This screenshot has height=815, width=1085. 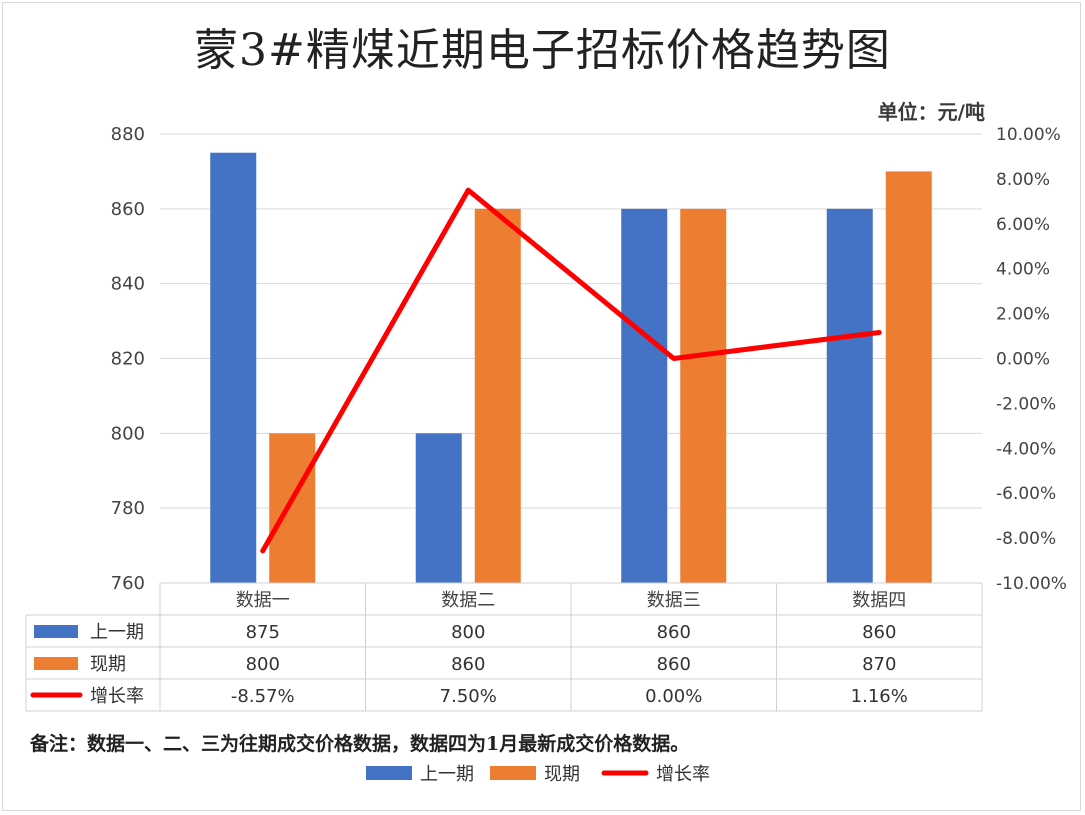 What do you see at coordinates (542, 50) in the screenshot?
I see `chart-title: 蒙3#精煤近期电子招标价格趋势图` at bounding box center [542, 50].